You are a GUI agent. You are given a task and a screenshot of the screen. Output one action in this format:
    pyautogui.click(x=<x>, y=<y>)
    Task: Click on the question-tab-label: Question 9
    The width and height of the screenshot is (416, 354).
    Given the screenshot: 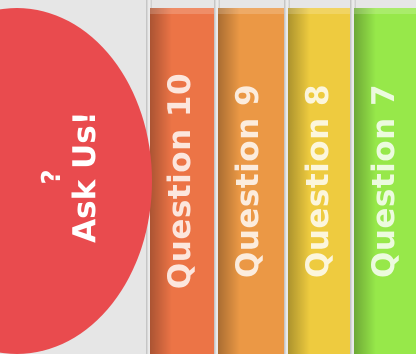 What is the action you would take?
    pyautogui.click(x=248, y=181)
    